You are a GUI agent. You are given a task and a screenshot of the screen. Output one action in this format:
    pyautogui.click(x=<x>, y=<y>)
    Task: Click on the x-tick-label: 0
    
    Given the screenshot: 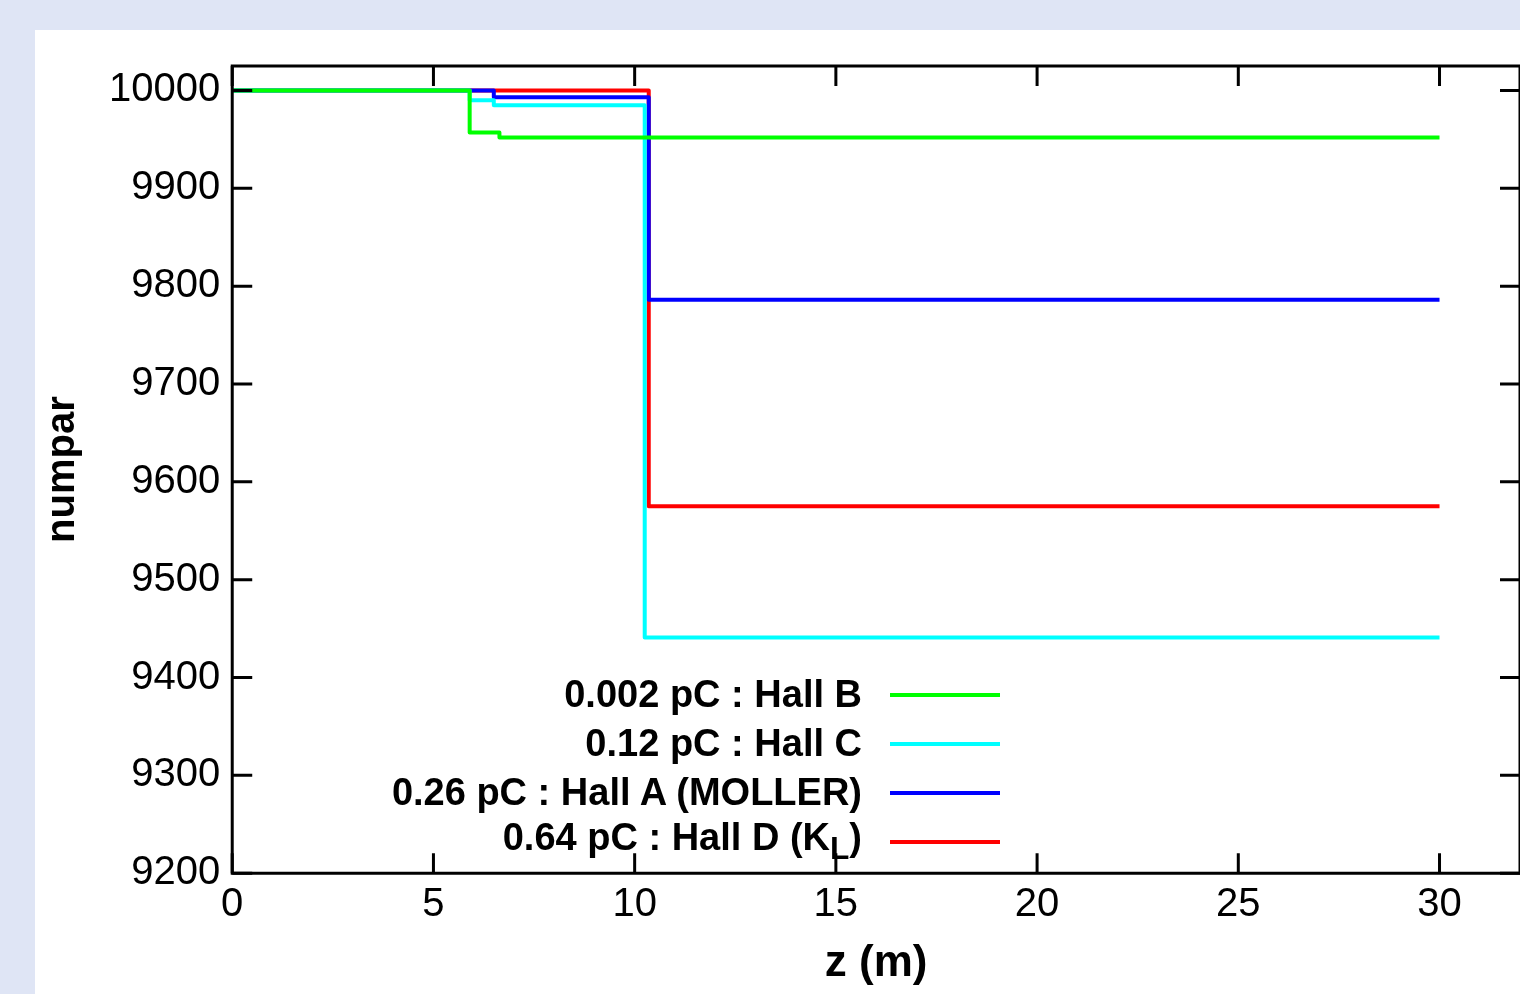 What is the action you would take?
    pyautogui.click(x=232, y=902)
    